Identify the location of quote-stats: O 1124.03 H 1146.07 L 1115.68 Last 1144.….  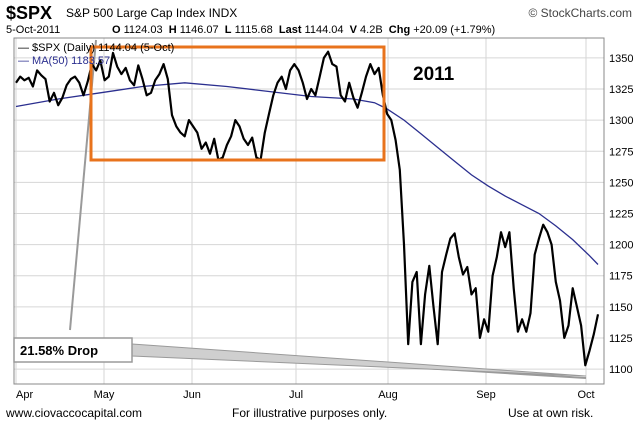
(303, 30).